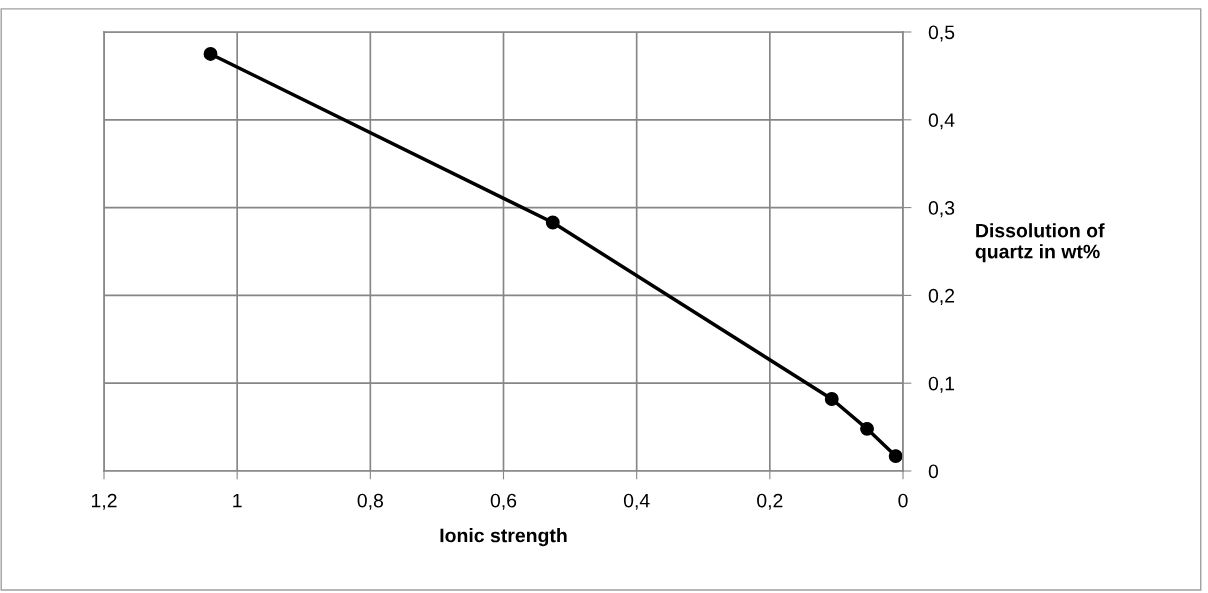  Describe the element at coordinates (503, 537) in the screenshot. I see `x-axis-title: Ionic strength` at that location.